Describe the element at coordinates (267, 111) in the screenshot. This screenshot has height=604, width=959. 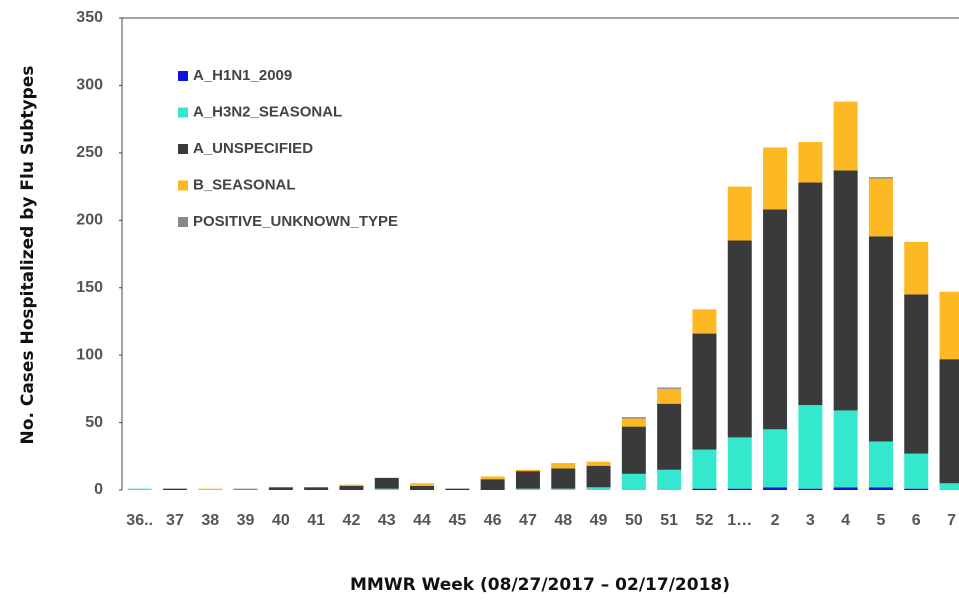
I see `legend-label: A_H3N2_SEASONAL` at that location.